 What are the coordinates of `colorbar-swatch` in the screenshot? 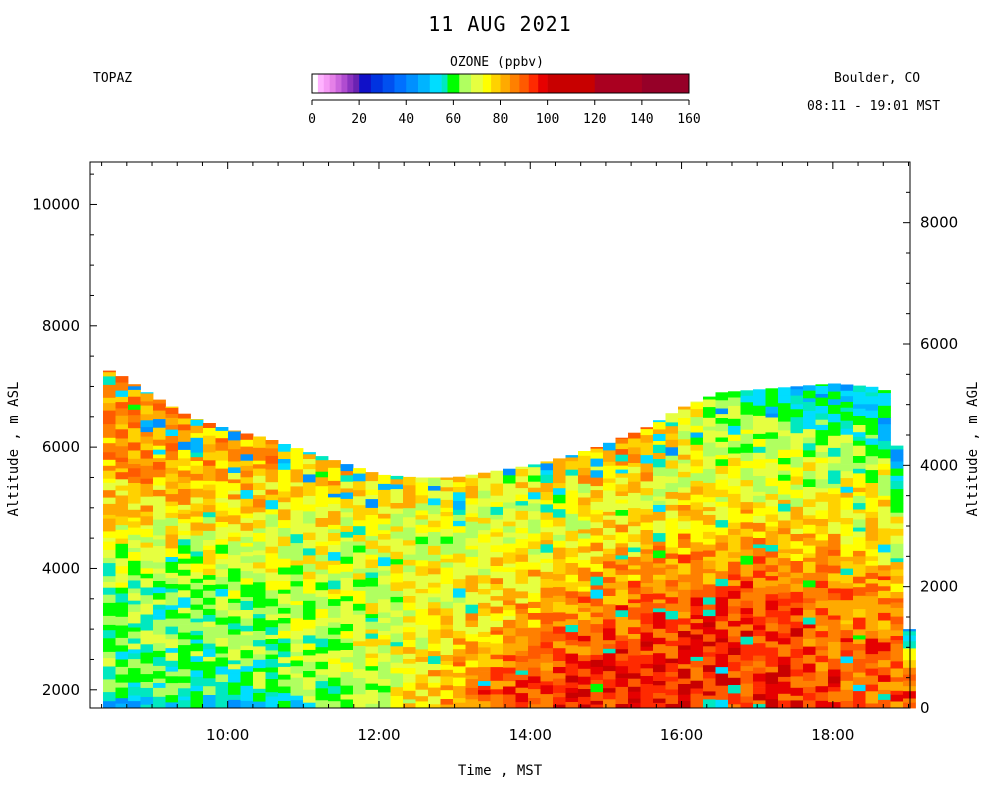 It's located at (444, 83).